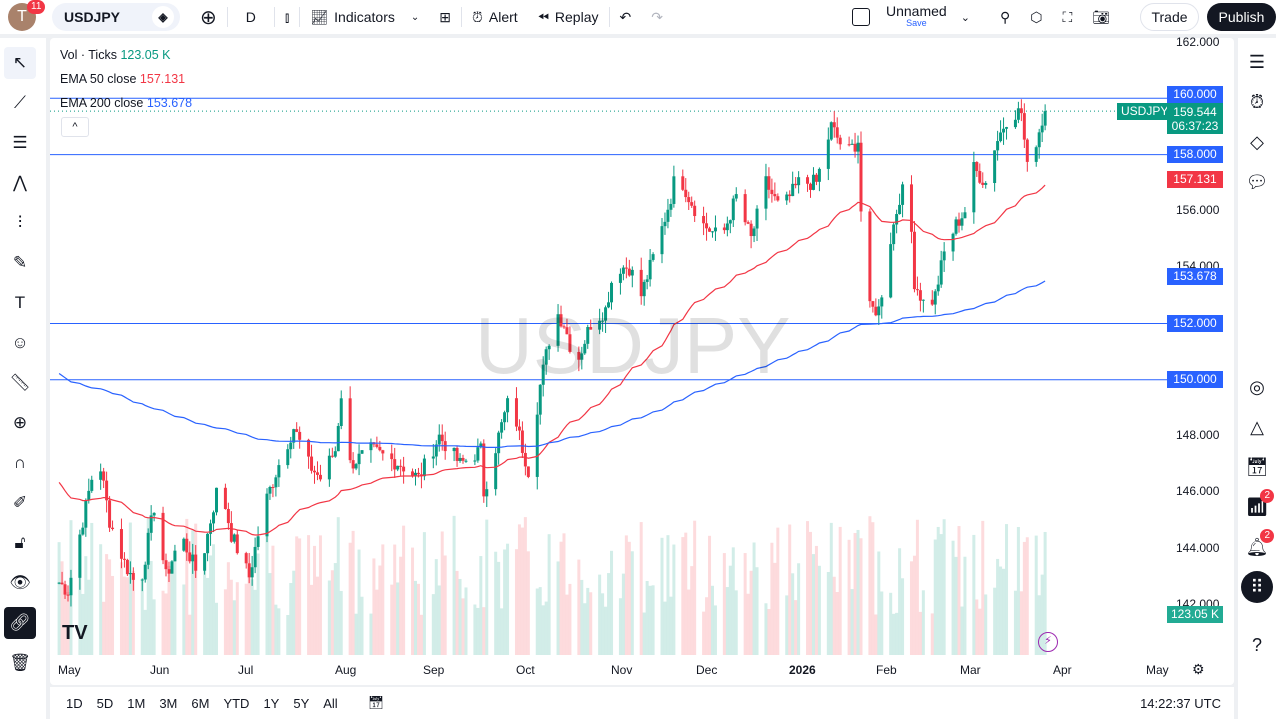  Describe the element at coordinates (20, 623) in the screenshot. I see `link-icon: 🔗︎` at that location.